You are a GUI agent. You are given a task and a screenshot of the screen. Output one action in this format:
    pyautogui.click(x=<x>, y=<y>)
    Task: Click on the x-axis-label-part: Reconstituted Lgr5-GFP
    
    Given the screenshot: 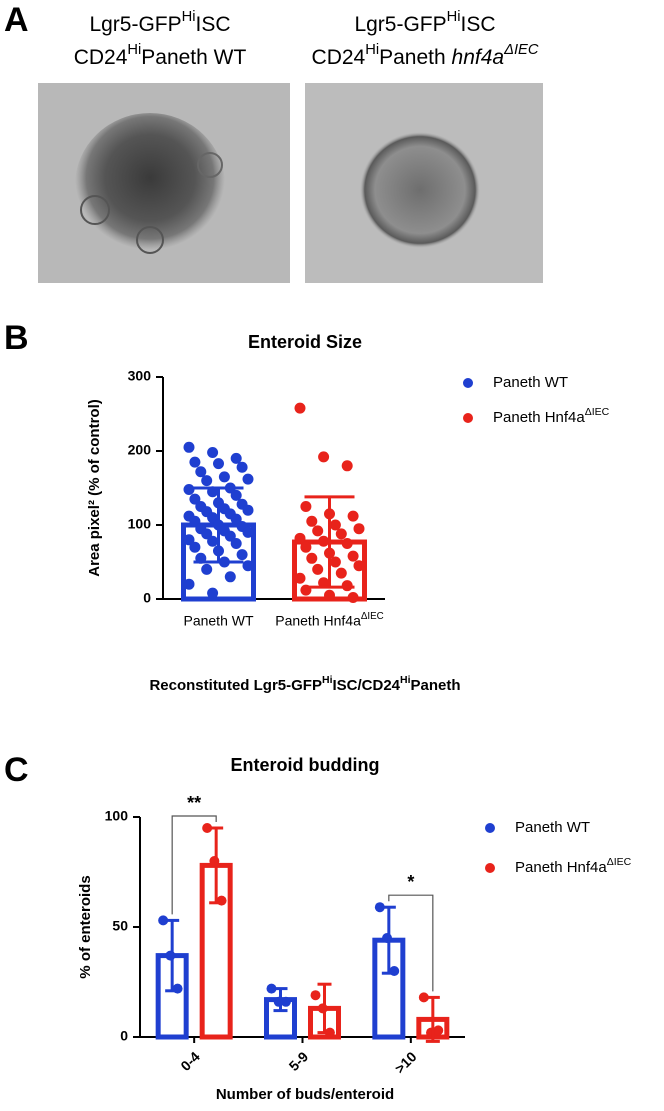 What is the action you would take?
    pyautogui.click(x=235, y=685)
    